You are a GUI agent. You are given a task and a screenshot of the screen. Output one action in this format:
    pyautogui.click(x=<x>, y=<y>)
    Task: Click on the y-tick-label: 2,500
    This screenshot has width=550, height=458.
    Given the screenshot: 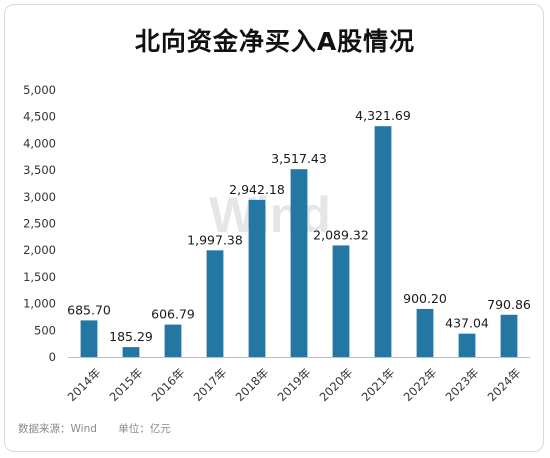 What is the action you would take?
    pyautogui.click(x=39, y=224)
    